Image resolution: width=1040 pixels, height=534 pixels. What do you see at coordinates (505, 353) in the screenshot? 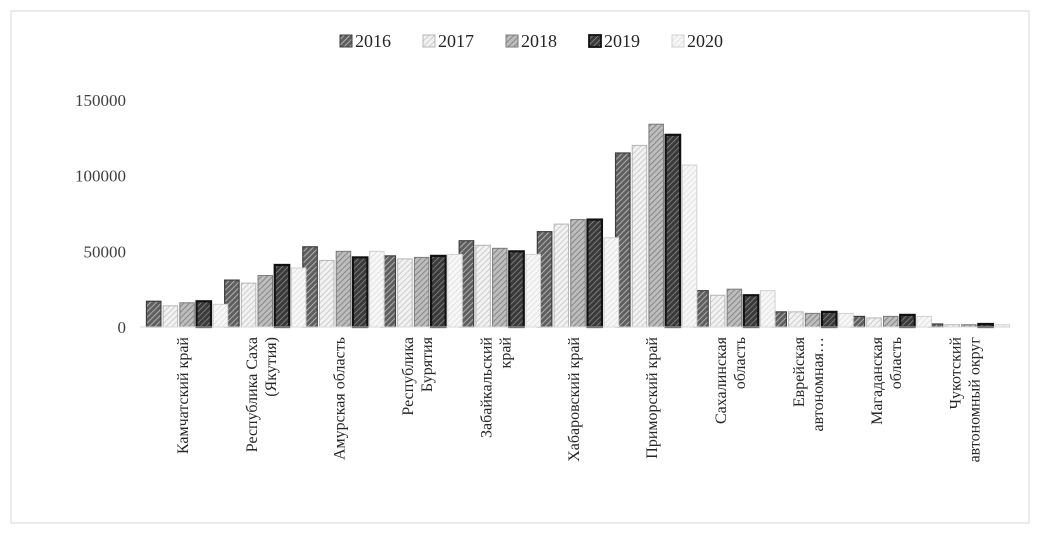
I see `x-category-line-4-1: край` at bounding box center [505, 353].